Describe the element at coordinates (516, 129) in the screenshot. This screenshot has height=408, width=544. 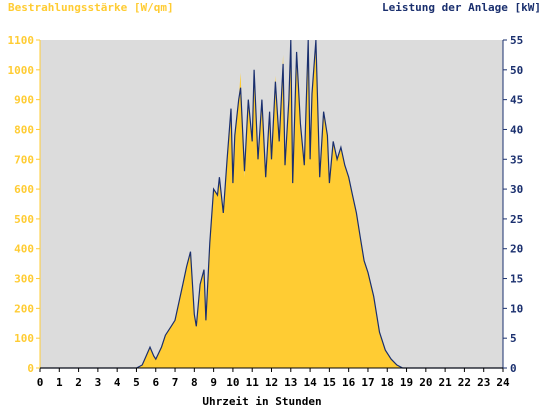
I see `y-right-tick-label: 40` at that location.